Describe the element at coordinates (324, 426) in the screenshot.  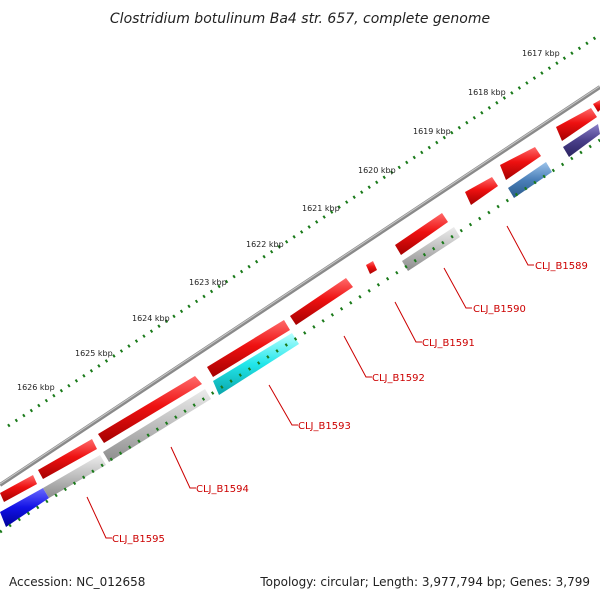
I see `gene-label: CLJ_B1593` at that location.